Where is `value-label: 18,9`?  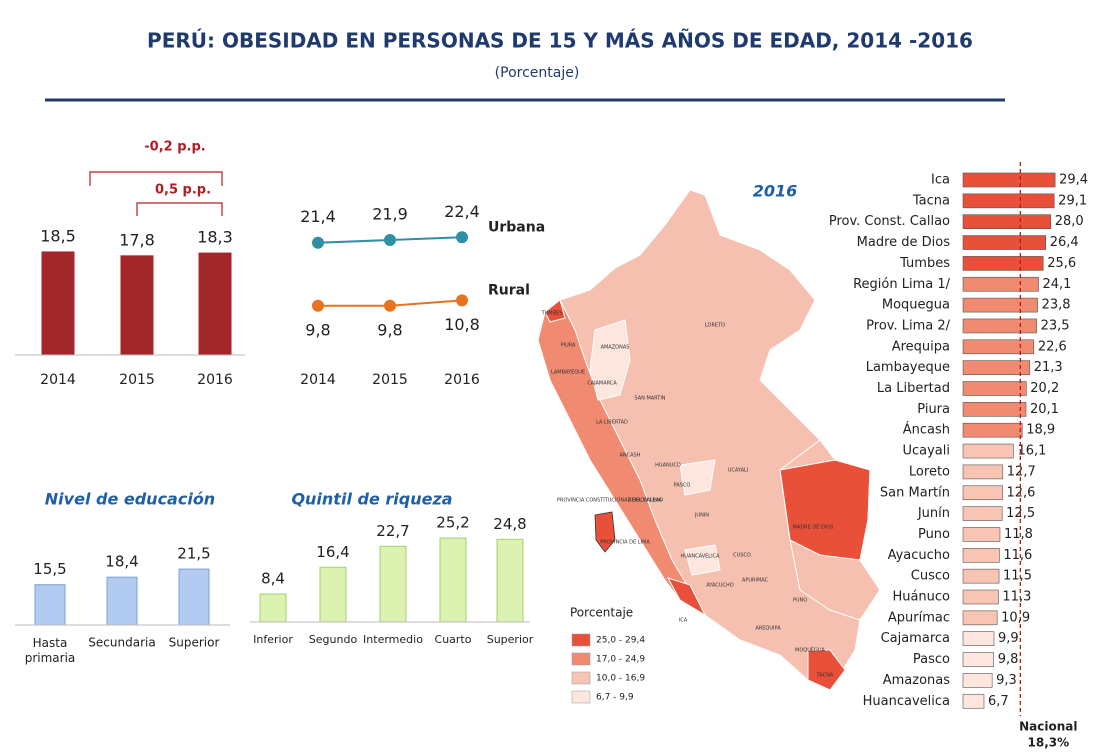
value-label: 18,9 is located at coordinates (1040, 430).